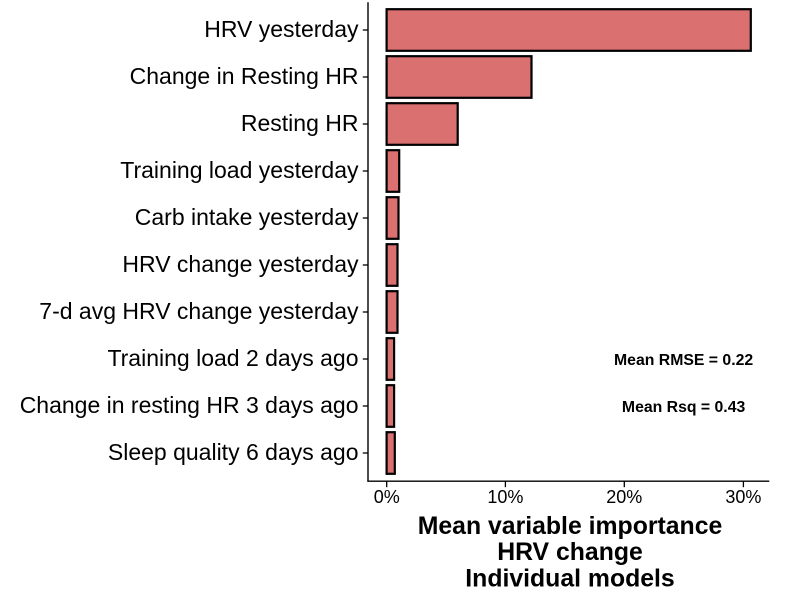  Describe the element at coordinates (683, 360) in the screenshot. I see `svg-text: Mean RMSE = 0.22` at that location.